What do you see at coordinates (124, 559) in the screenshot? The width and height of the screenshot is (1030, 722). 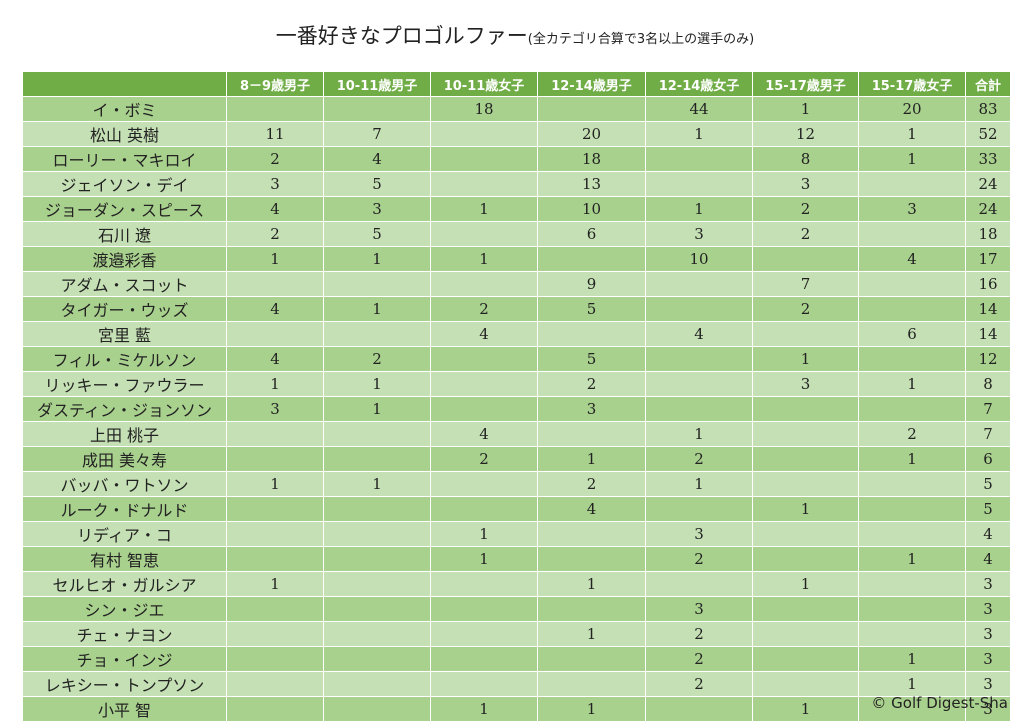 I see `player-name: 有村 智恵` at bounding box center [124, 559].